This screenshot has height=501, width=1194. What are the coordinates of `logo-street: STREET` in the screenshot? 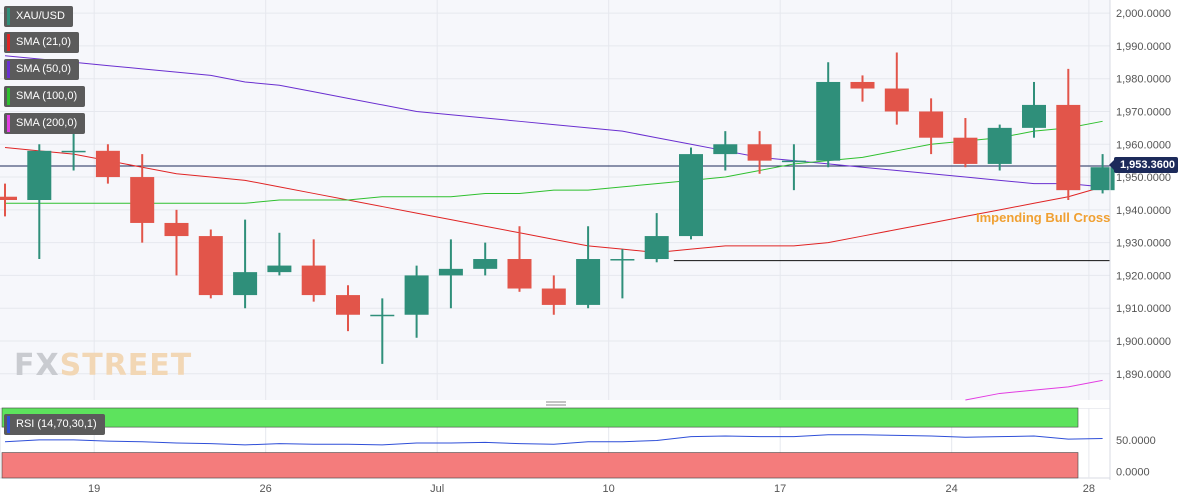 It's located at (126, 365).